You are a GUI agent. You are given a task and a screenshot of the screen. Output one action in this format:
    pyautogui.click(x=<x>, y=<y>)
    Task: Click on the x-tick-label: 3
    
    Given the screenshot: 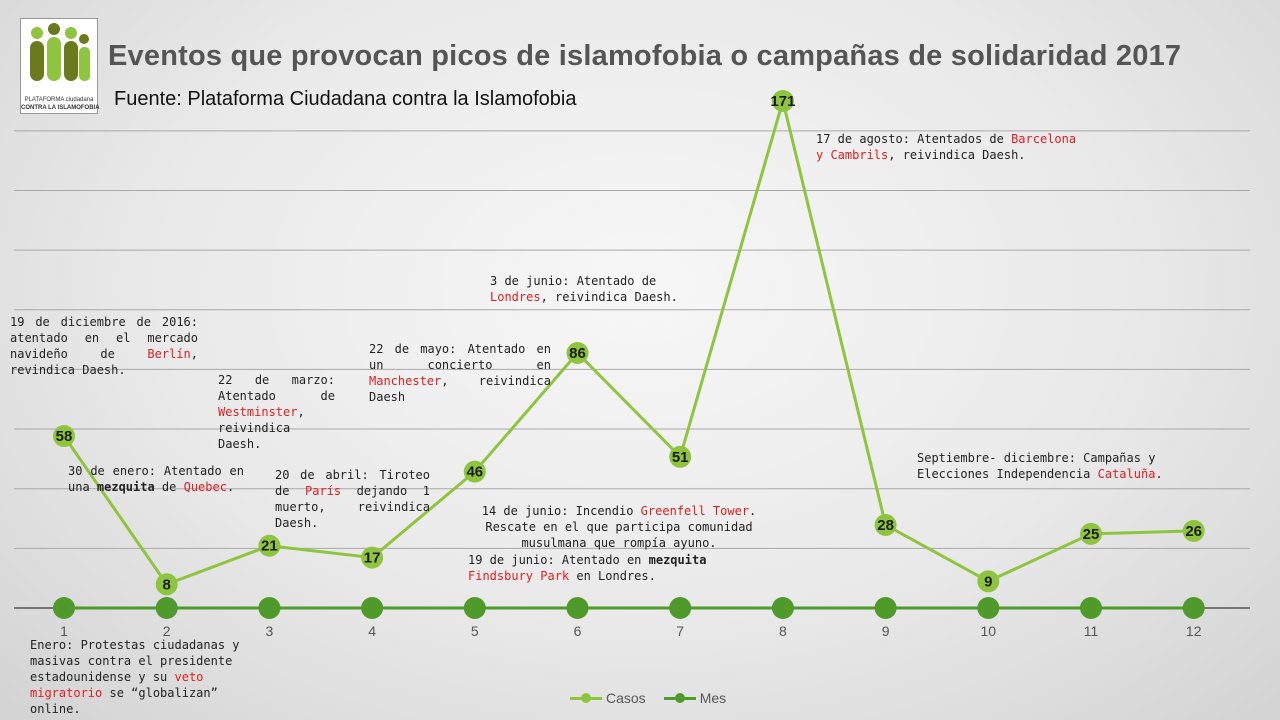 What is the action you would take?
    pyautogui.click(x=270, y=631)
    